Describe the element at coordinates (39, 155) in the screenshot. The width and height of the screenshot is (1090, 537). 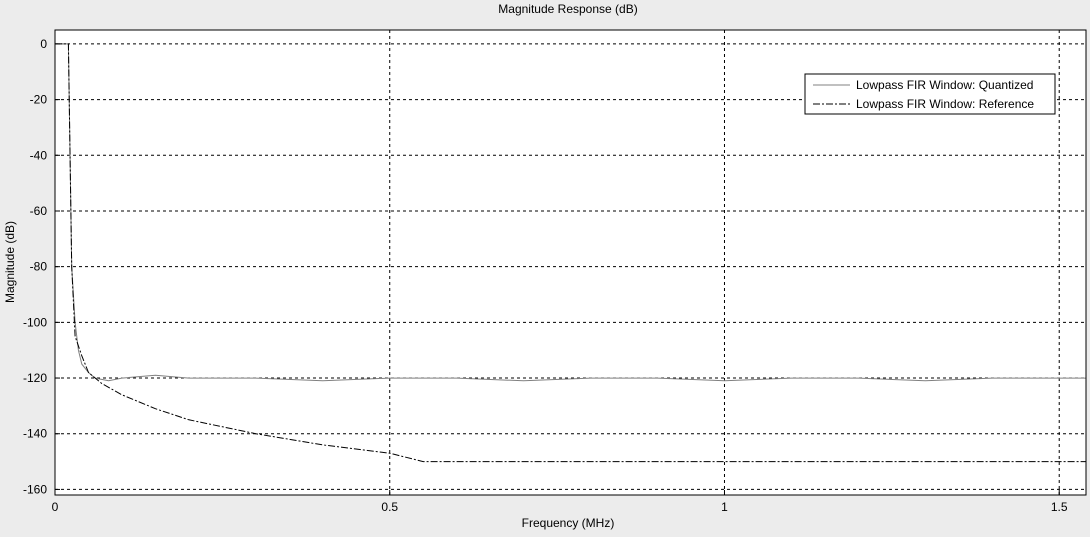
I see `y-tick-label: -40` at that location.